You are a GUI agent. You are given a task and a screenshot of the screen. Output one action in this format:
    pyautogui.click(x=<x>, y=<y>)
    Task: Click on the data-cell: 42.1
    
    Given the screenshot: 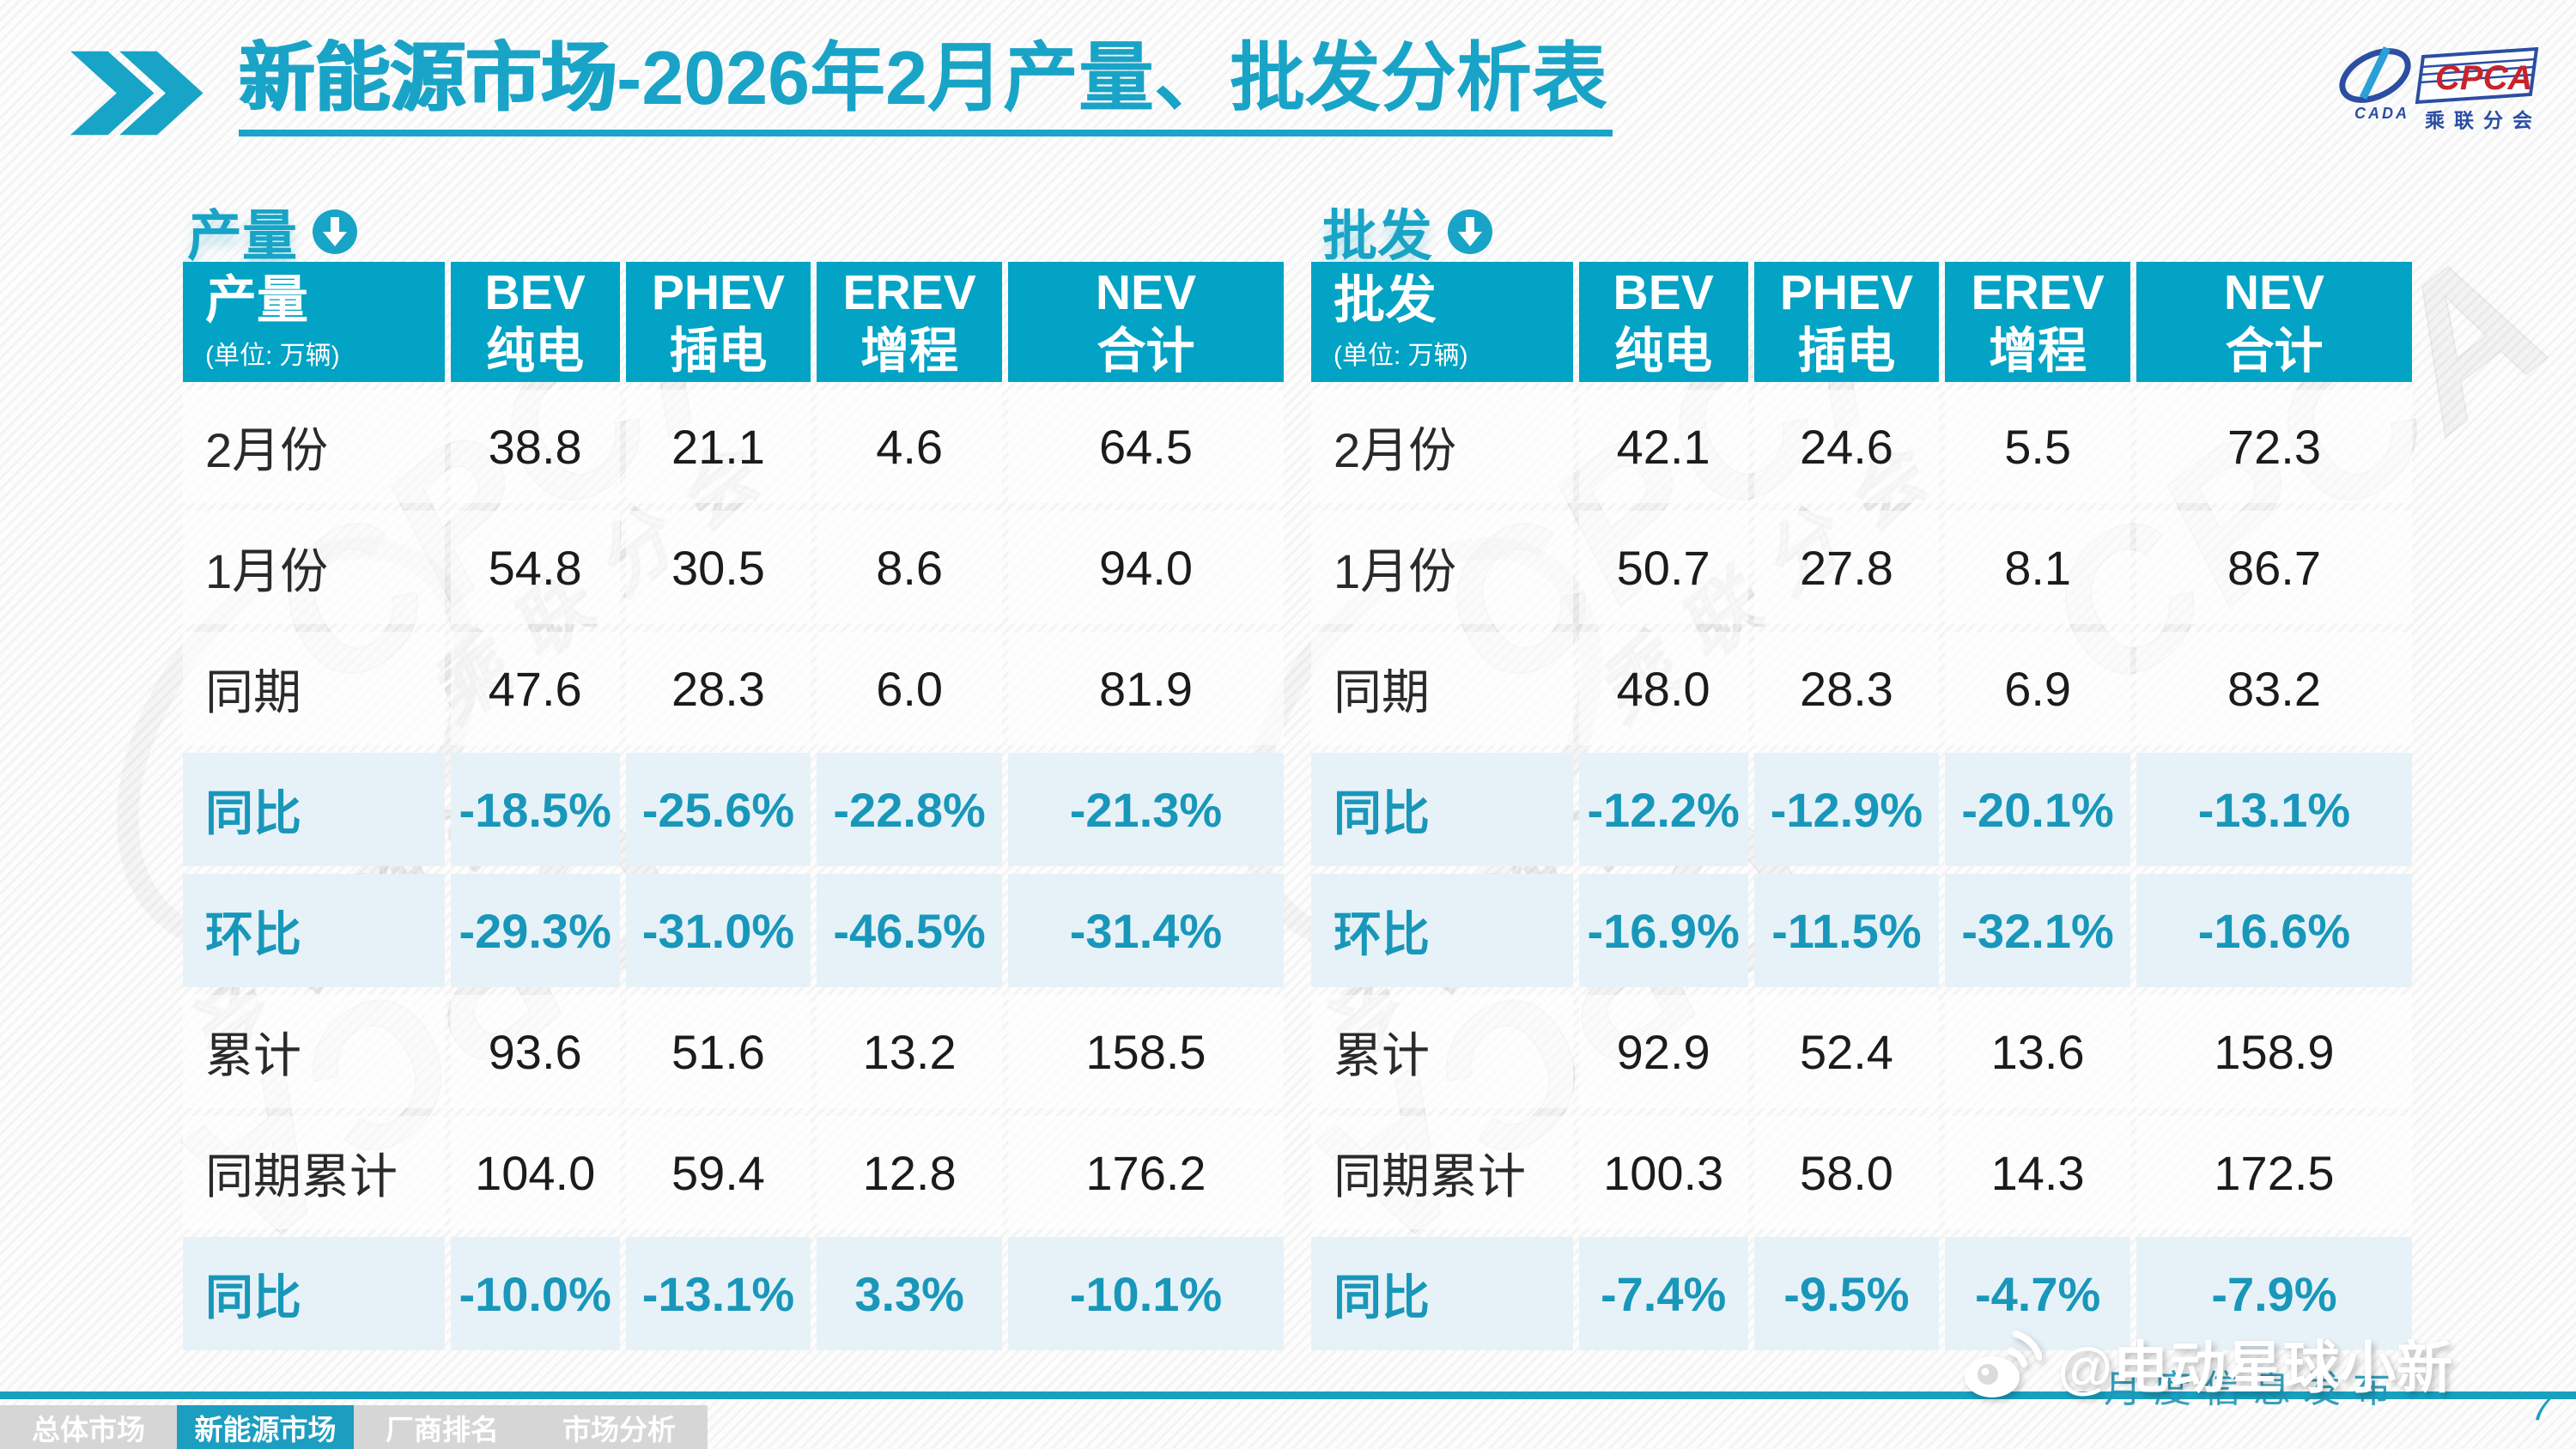 What is the action you would take?
    pyautogui.click(x=1663, y=447)
    